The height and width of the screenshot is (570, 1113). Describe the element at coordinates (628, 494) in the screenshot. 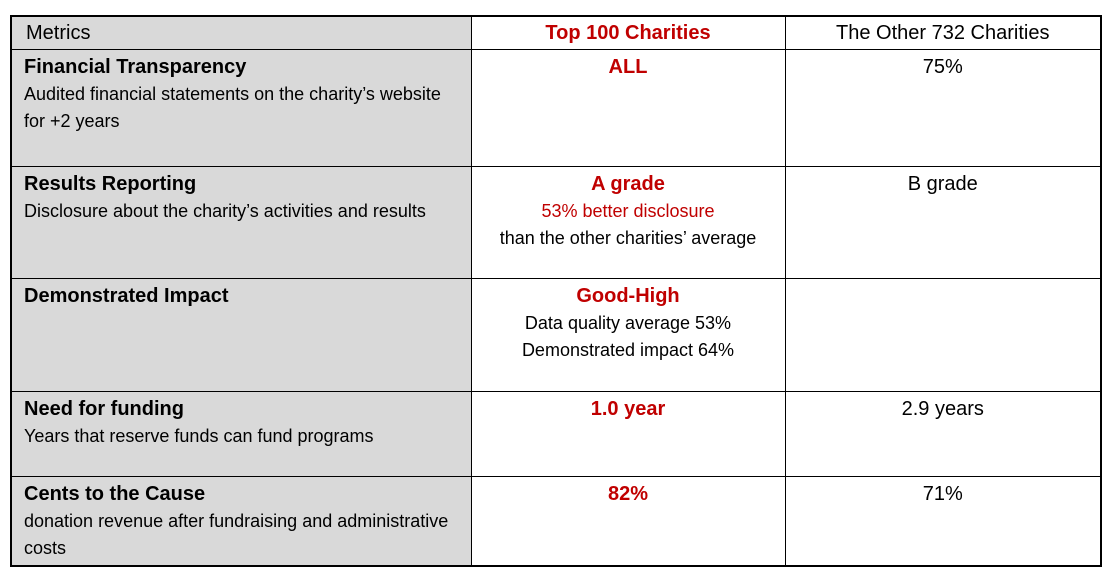

I see `top100-value: 82%` at that location.